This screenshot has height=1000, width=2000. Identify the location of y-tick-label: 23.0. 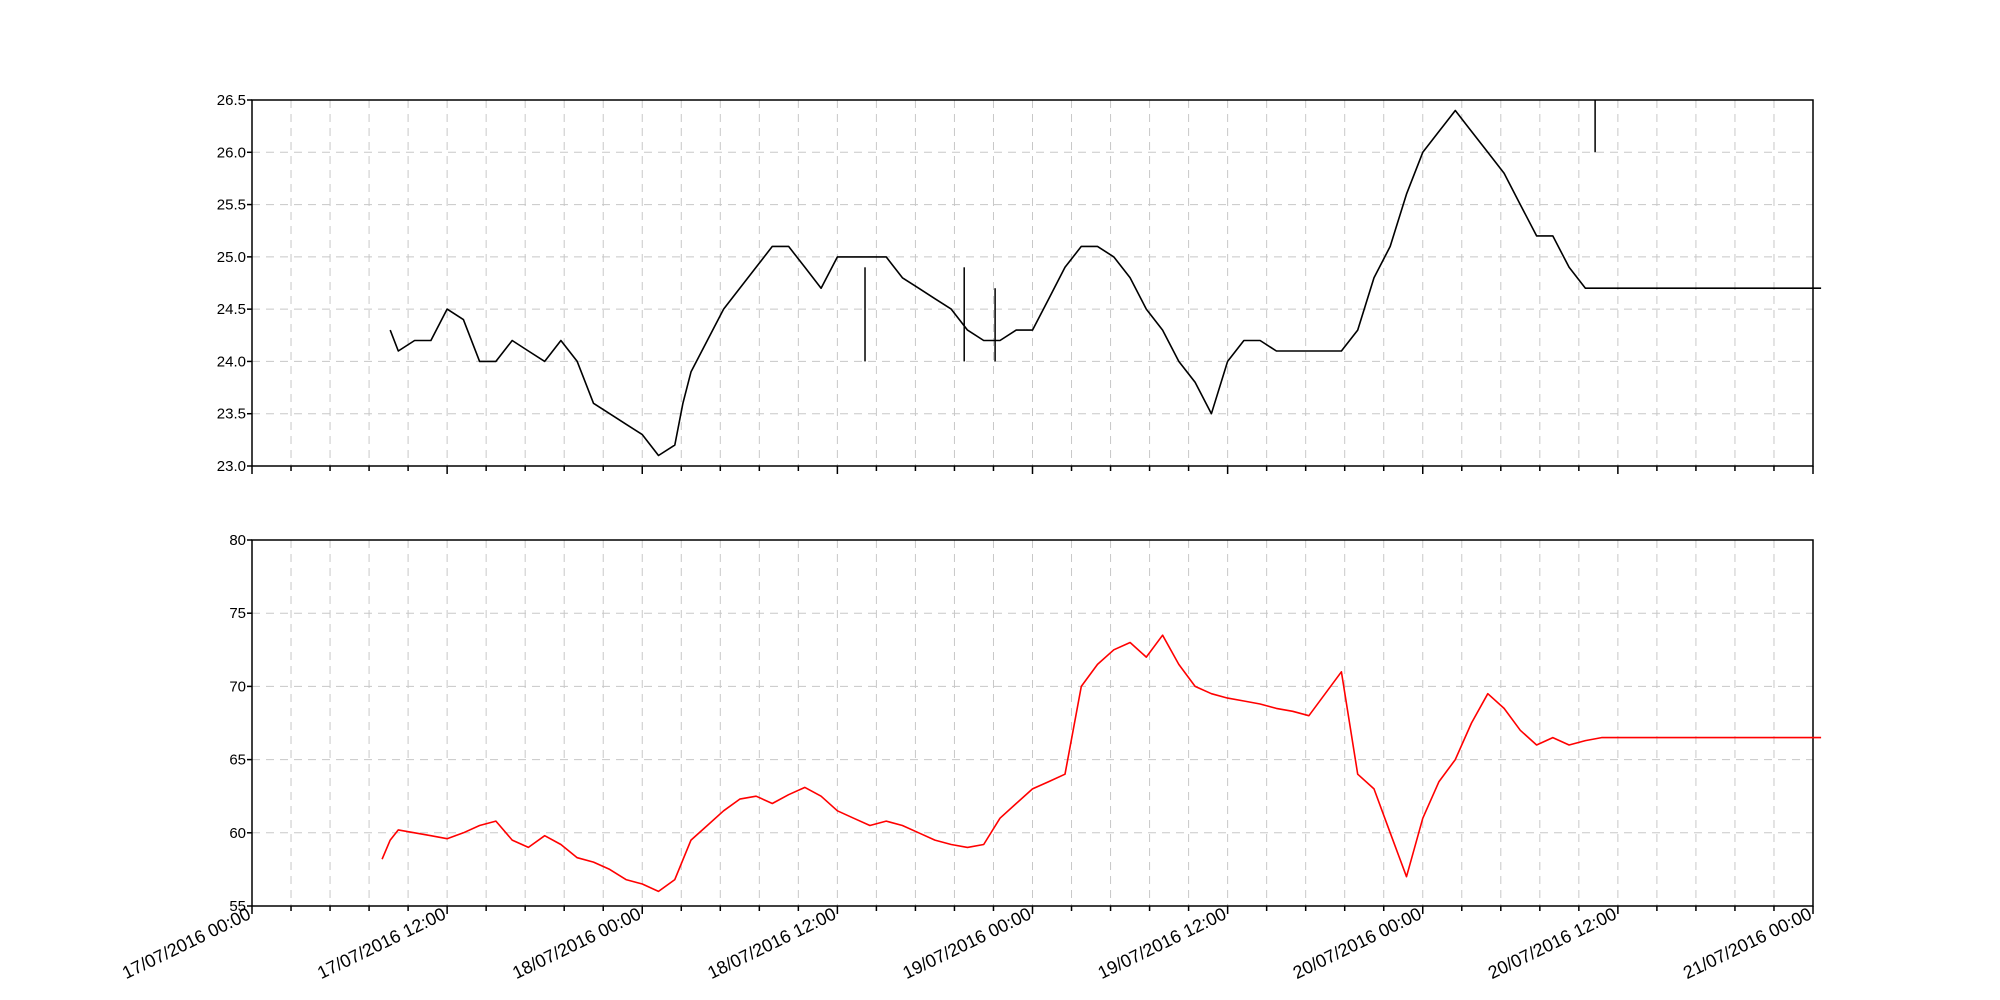
(231, 466).